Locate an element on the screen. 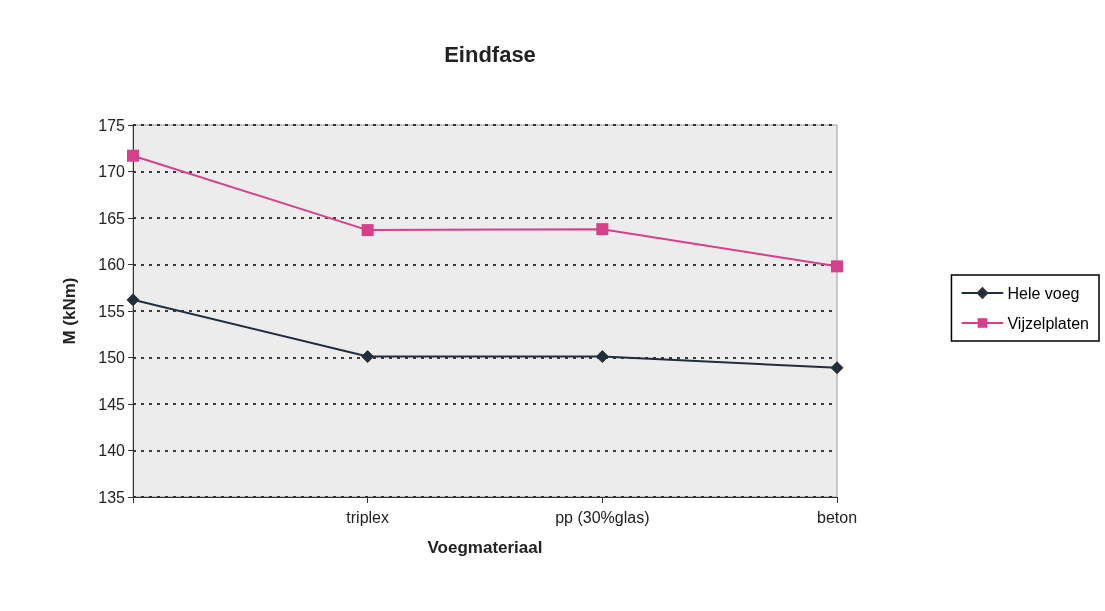  legend-label: Hele voeg is located at coordinates (1043, 293).